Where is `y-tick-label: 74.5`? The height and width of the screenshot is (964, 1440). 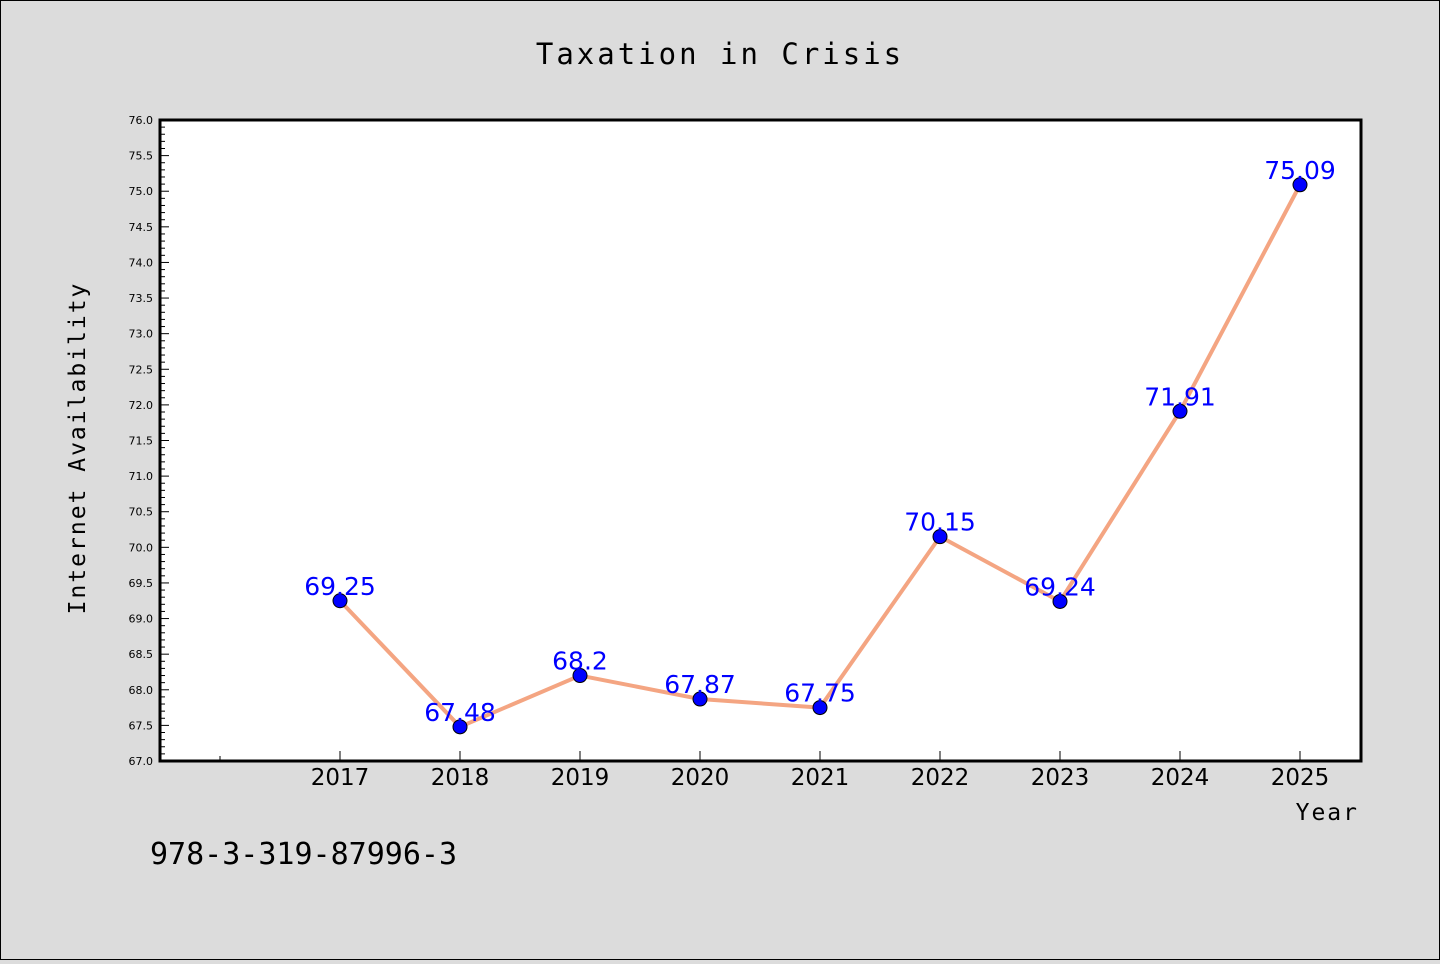 y-tick-label: 74.5 is located at coordinates (141, 227).